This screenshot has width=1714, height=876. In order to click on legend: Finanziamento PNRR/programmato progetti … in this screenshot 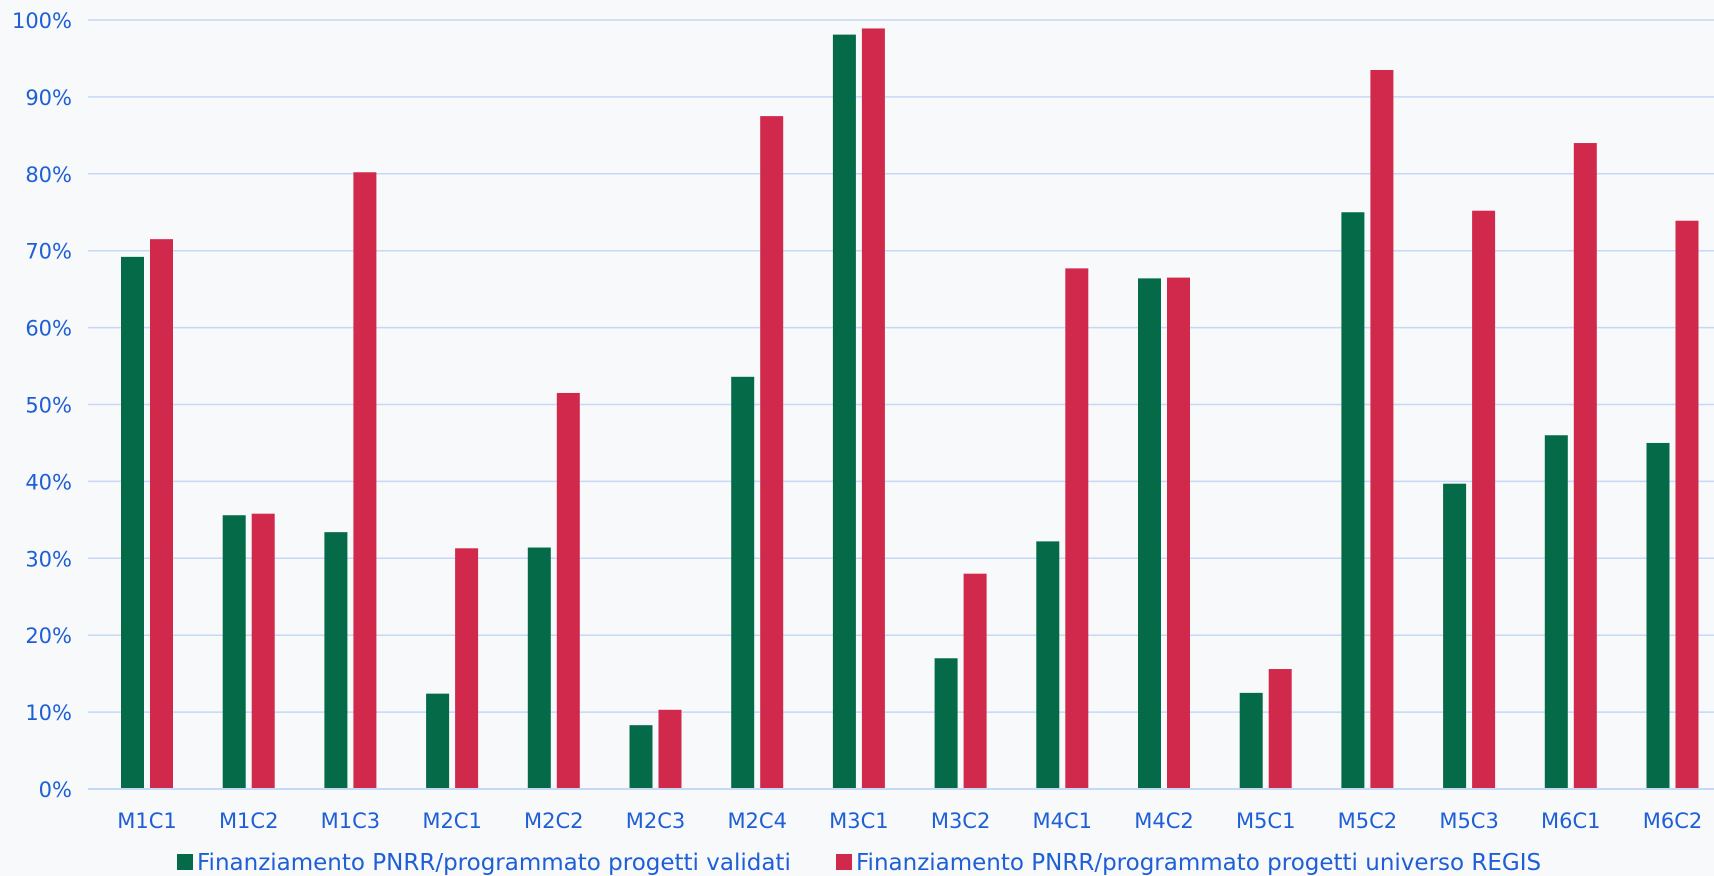, I will do `click(859, 863)`.